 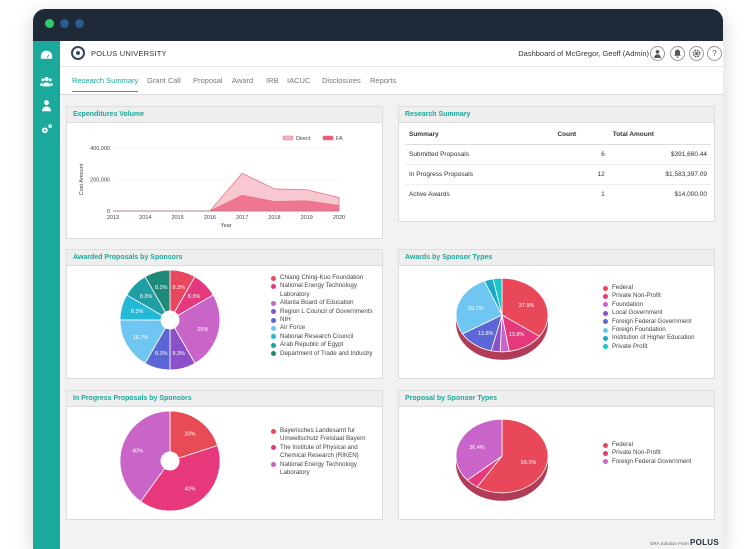 What do you see at coordinates (141, 338) in the screenshot?
I see `data-label: 16.7%` at bounding box center [141, 338].